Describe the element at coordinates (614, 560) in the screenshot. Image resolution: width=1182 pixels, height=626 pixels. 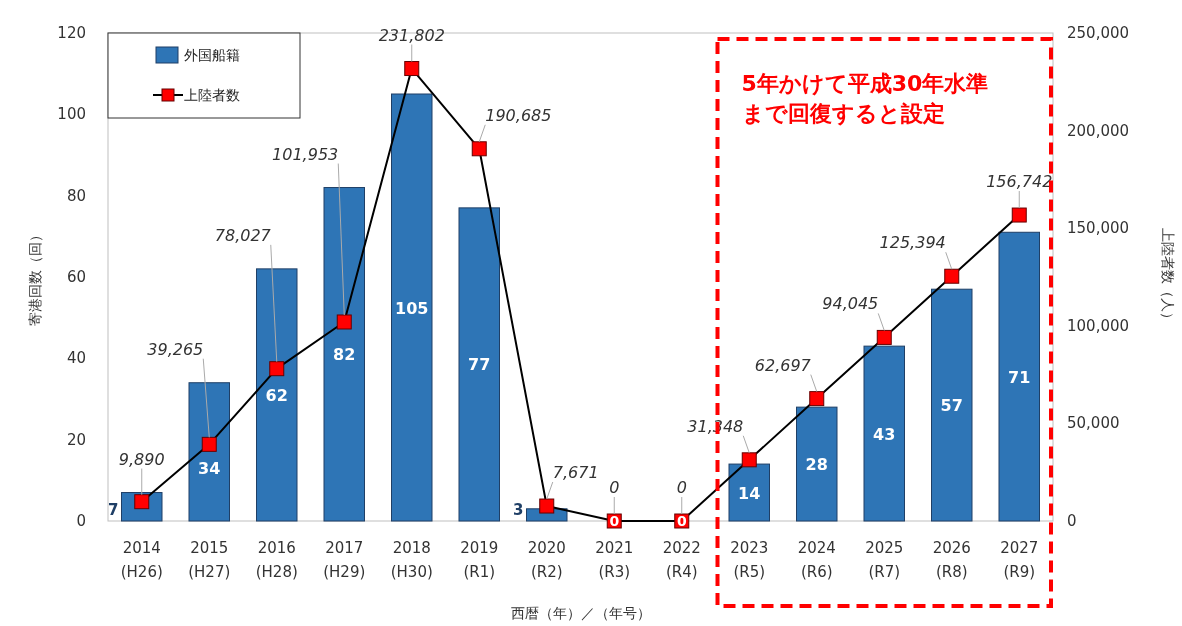
I see `x-tick-label: 2021 (R3)` at that location.